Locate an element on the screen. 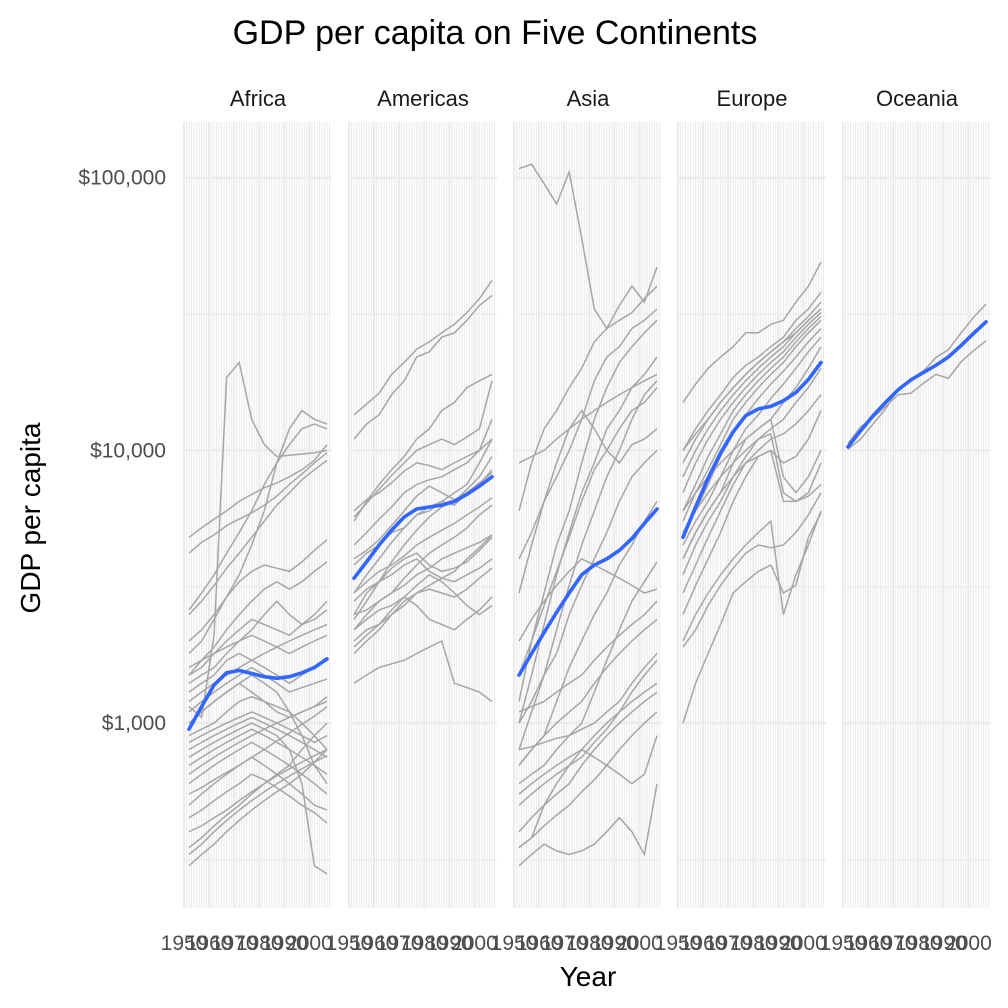  y-axis-title: GDP per capita is located at coordinates (30, 517).